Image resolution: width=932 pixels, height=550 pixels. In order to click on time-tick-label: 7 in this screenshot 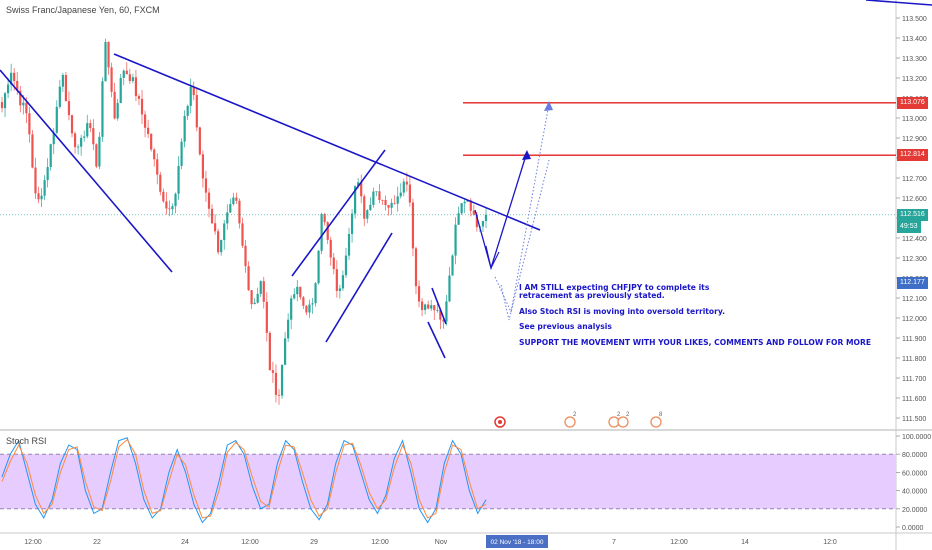, I will do `click(614, 542)`.